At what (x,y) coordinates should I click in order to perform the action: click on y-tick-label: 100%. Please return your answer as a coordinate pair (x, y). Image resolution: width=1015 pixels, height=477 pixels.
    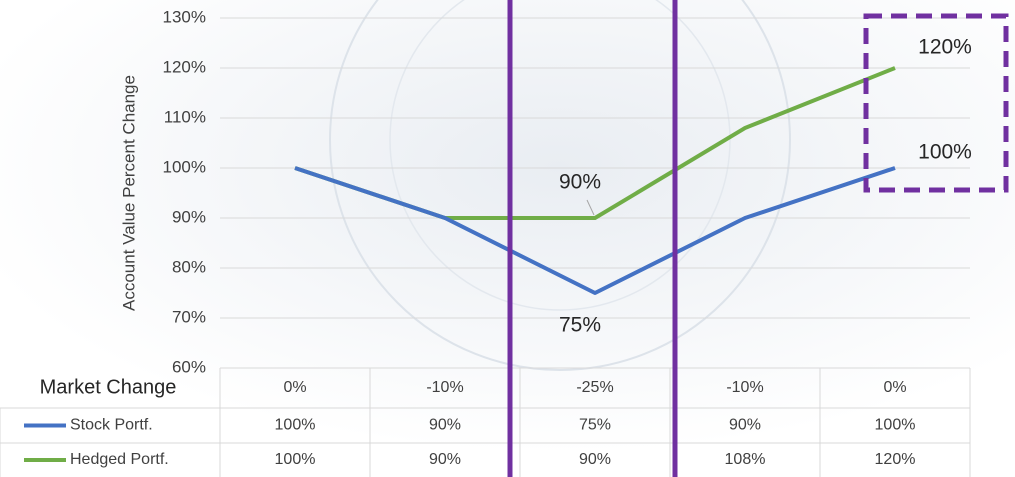
    Looking at the image, I should click on (184, 166).